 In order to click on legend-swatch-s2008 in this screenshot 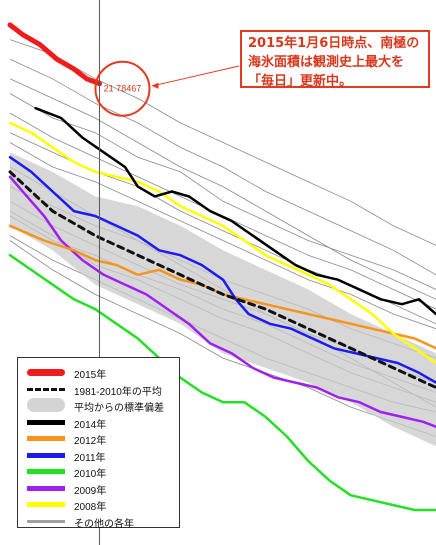, I will do `click(46, 504)`.